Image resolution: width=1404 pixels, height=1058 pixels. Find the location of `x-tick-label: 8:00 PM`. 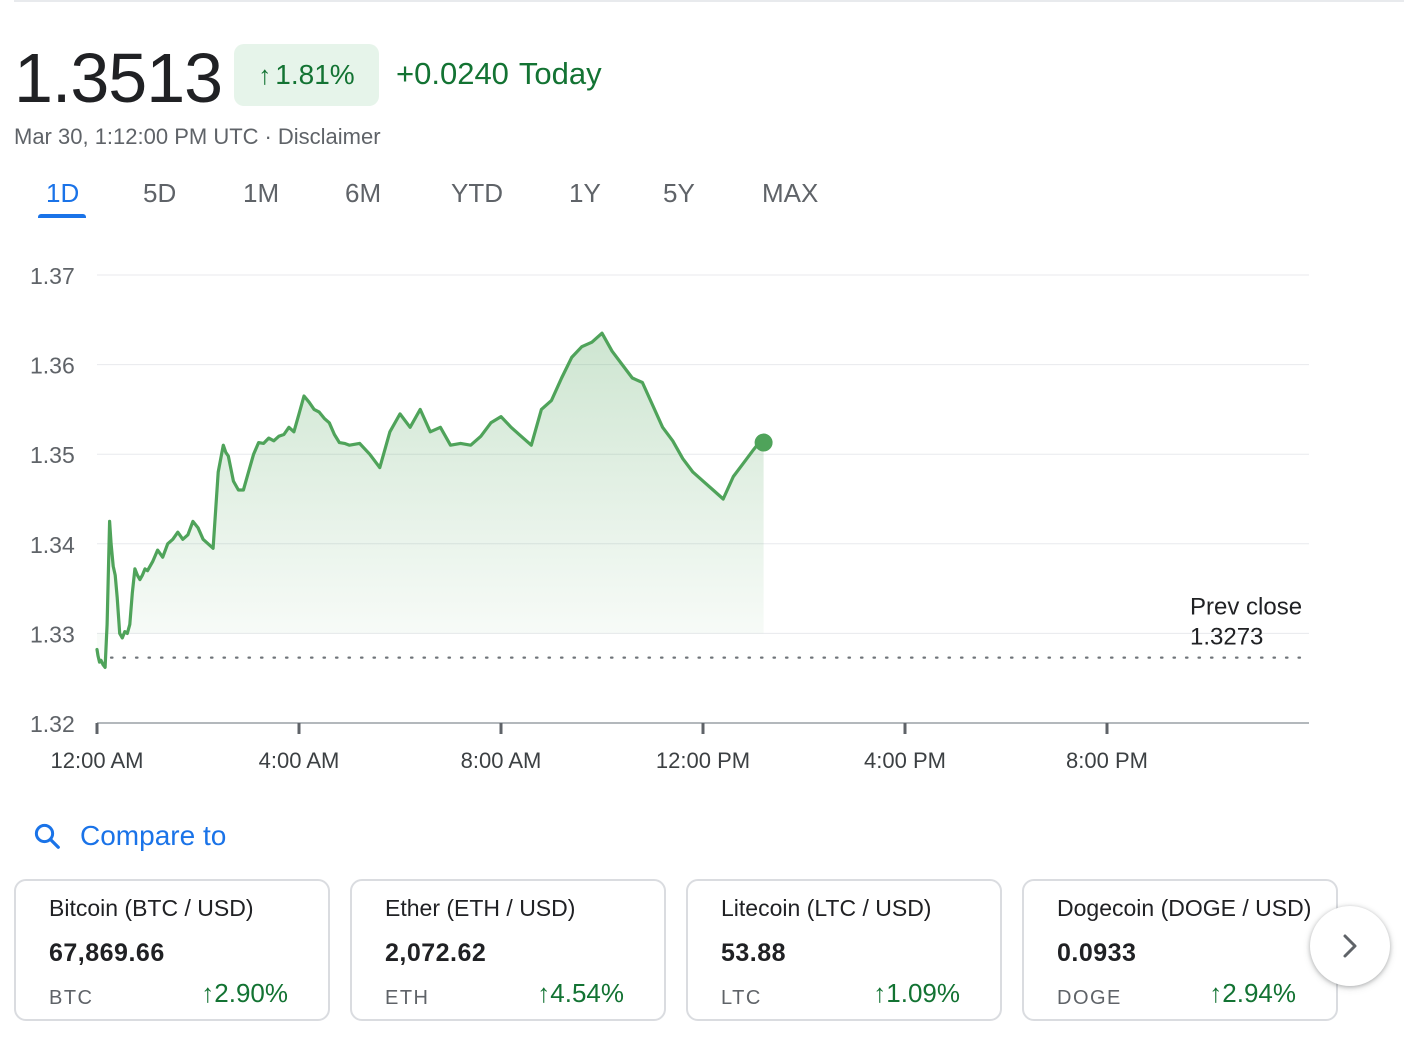

x-tick-label: 8:00 PM is located at coordinates (1107, 760).